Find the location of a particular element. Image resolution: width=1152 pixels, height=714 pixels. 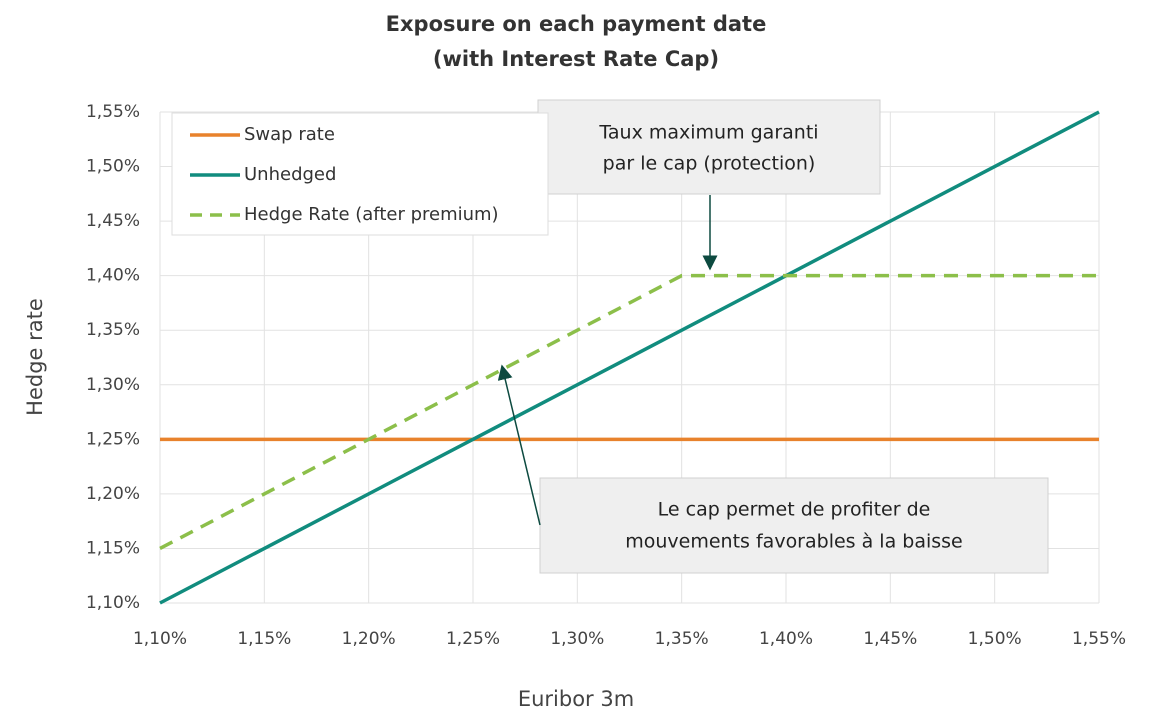

y-tick-label: 1,40% is located at coordinates (113, 276).